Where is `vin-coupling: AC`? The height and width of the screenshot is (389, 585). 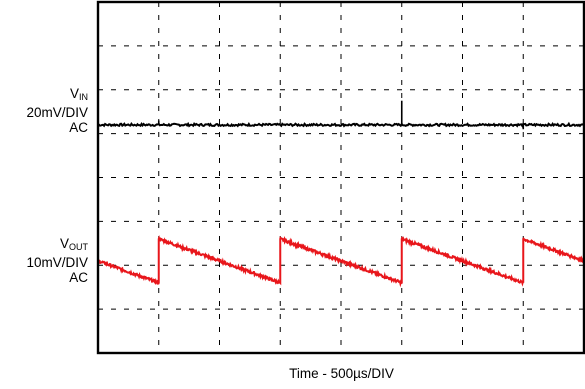
vin-coupling: AC is located at coordinates (78, 127).